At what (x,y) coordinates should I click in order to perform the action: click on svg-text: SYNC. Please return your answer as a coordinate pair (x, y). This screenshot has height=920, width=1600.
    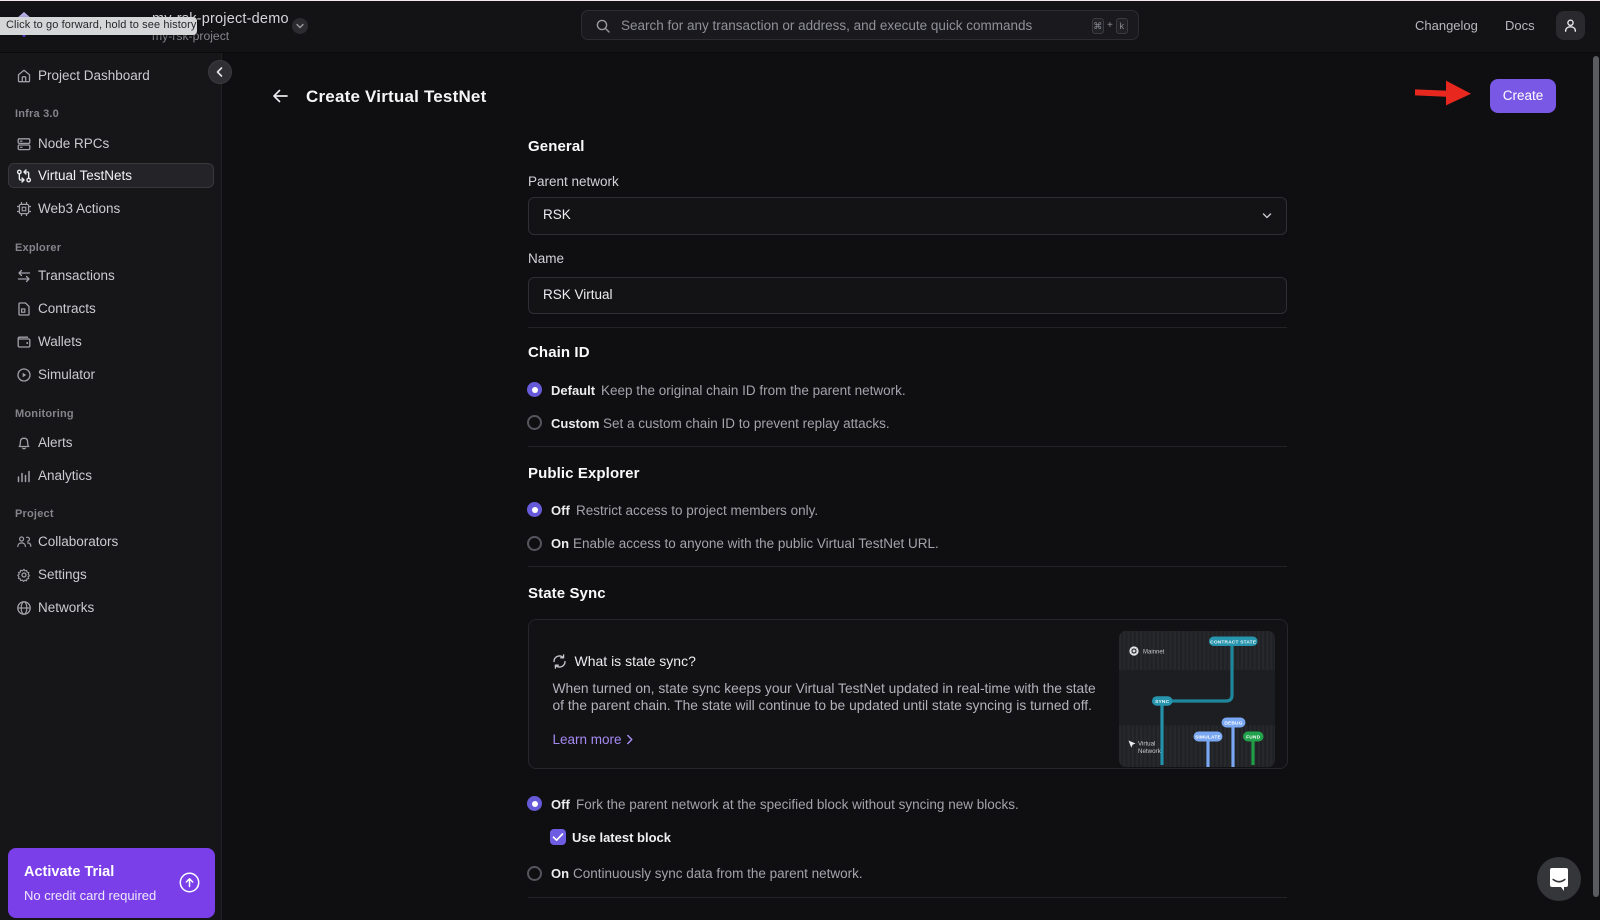
    Looking at the image, I should click on (1162, 702).